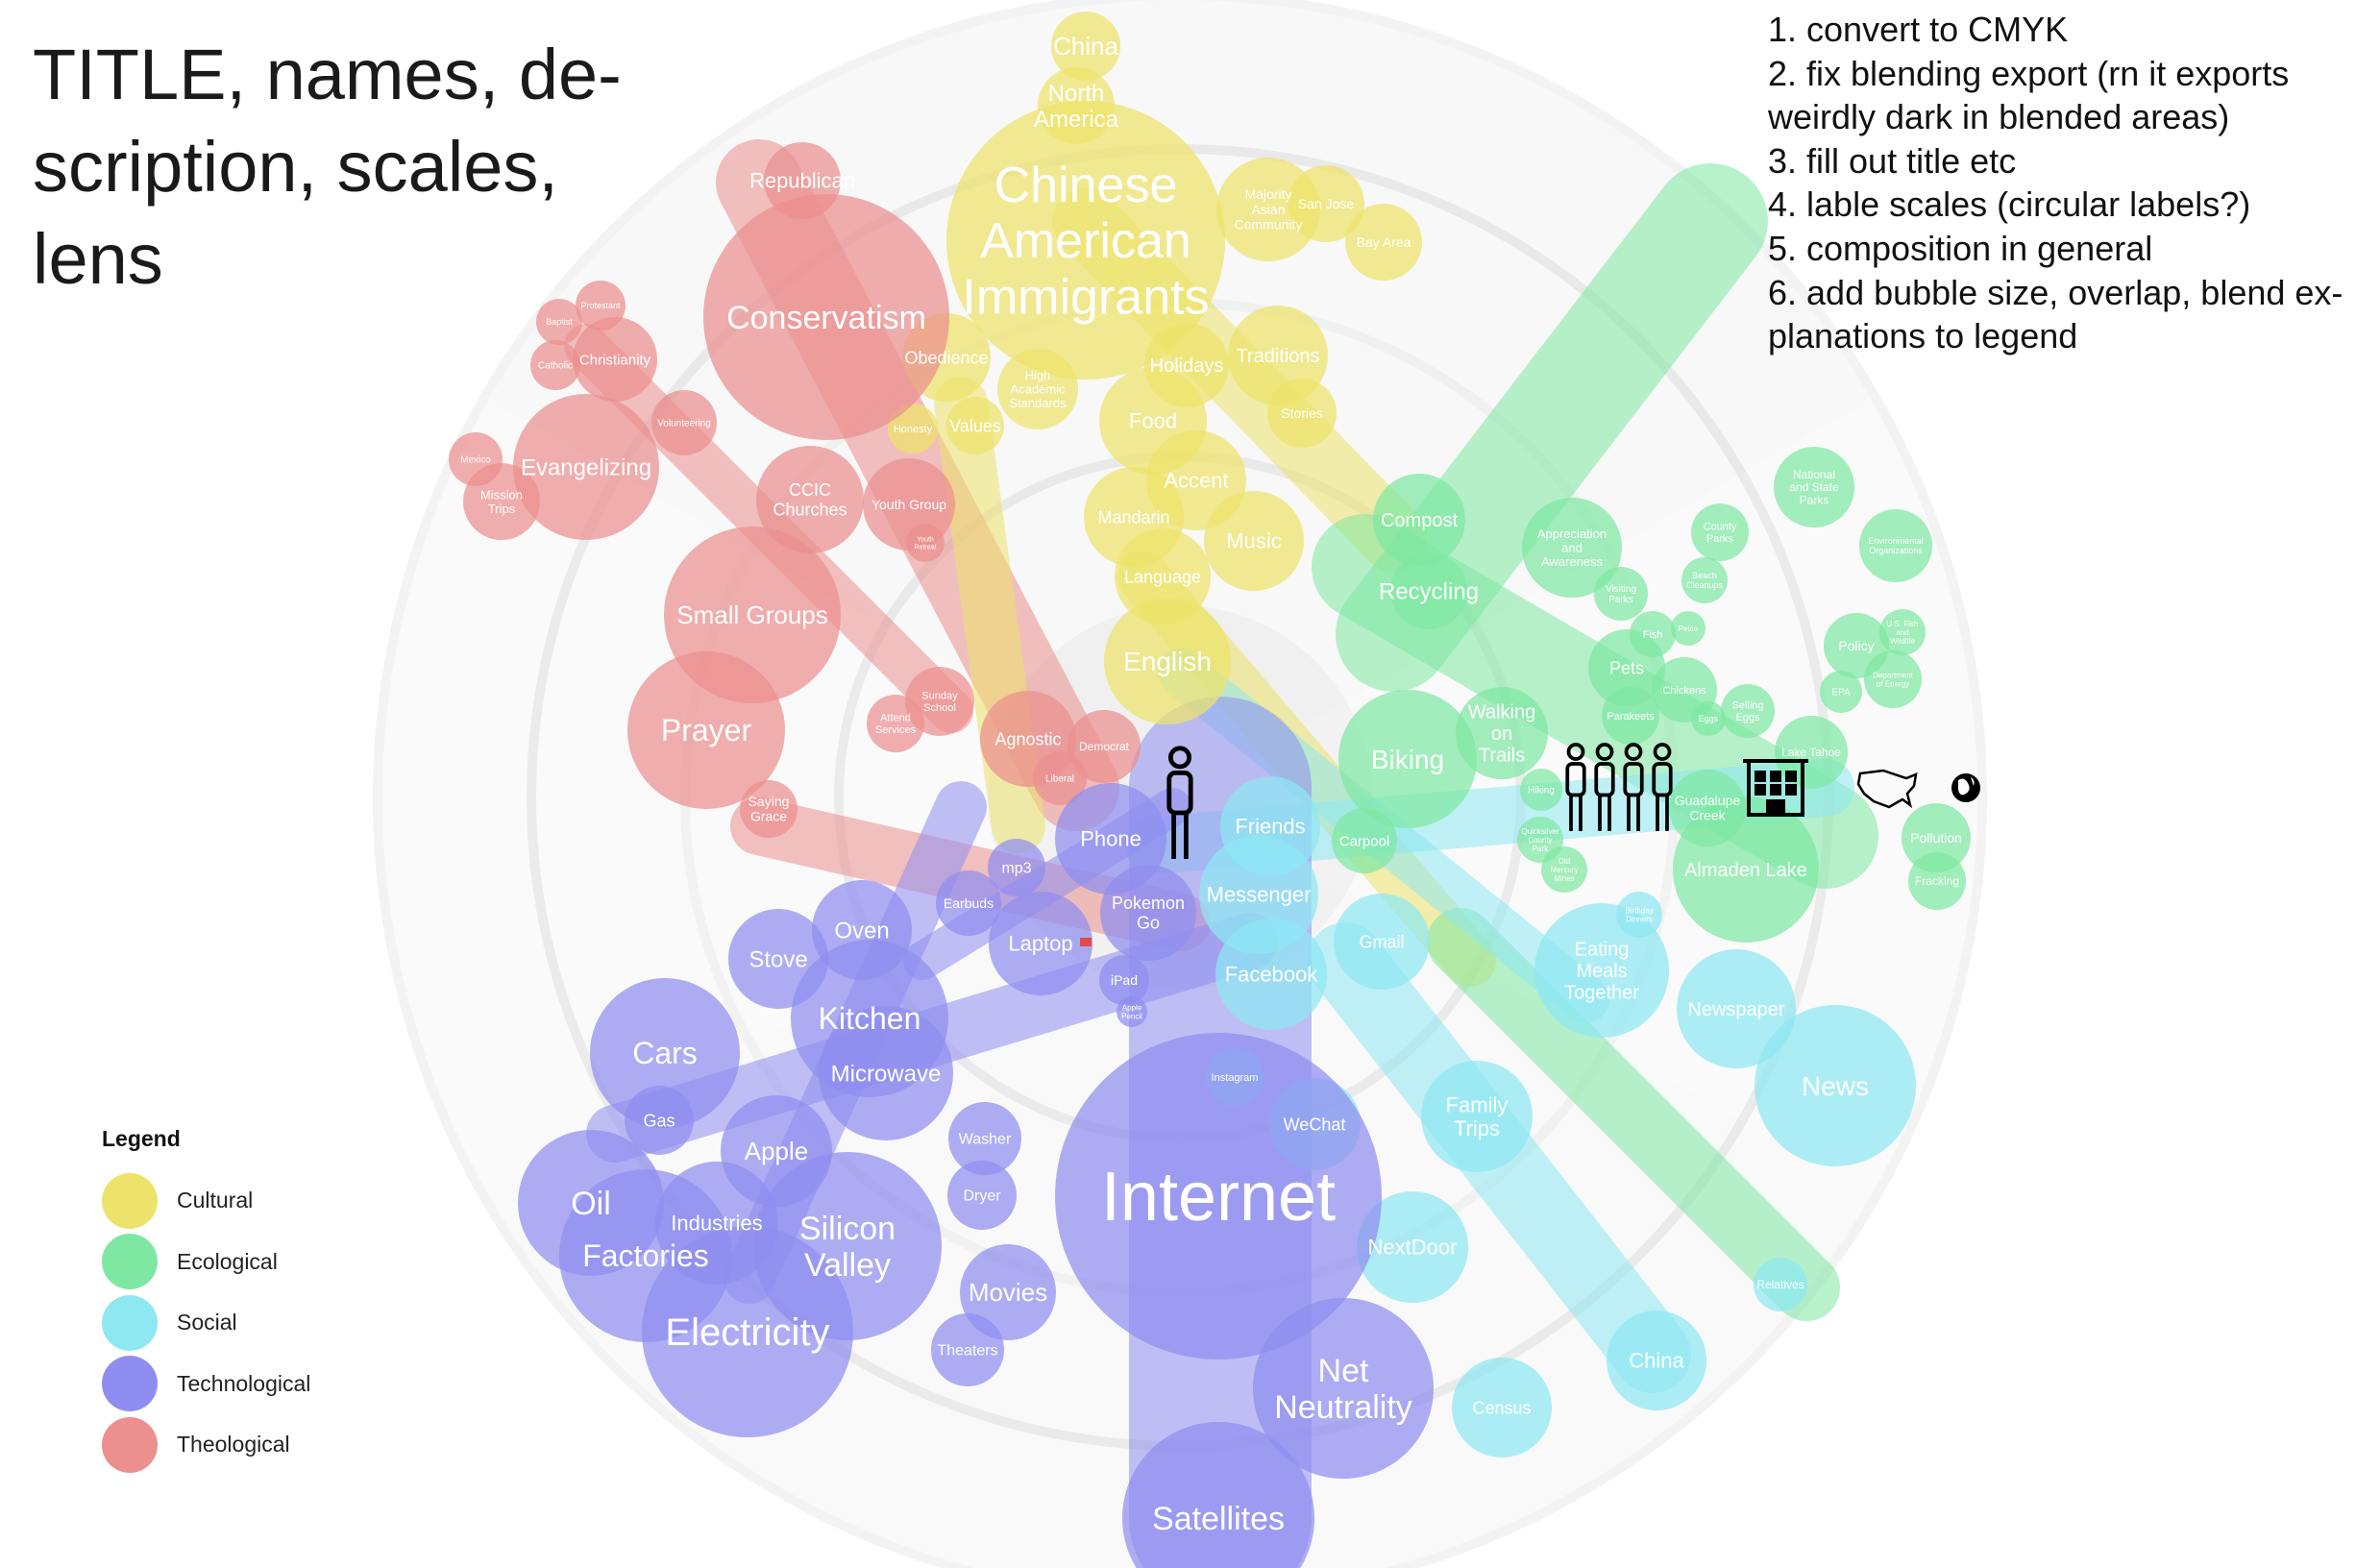 The image size is (2356, 1568). I want to click on node-label: Gmail, so click(1381, 941).